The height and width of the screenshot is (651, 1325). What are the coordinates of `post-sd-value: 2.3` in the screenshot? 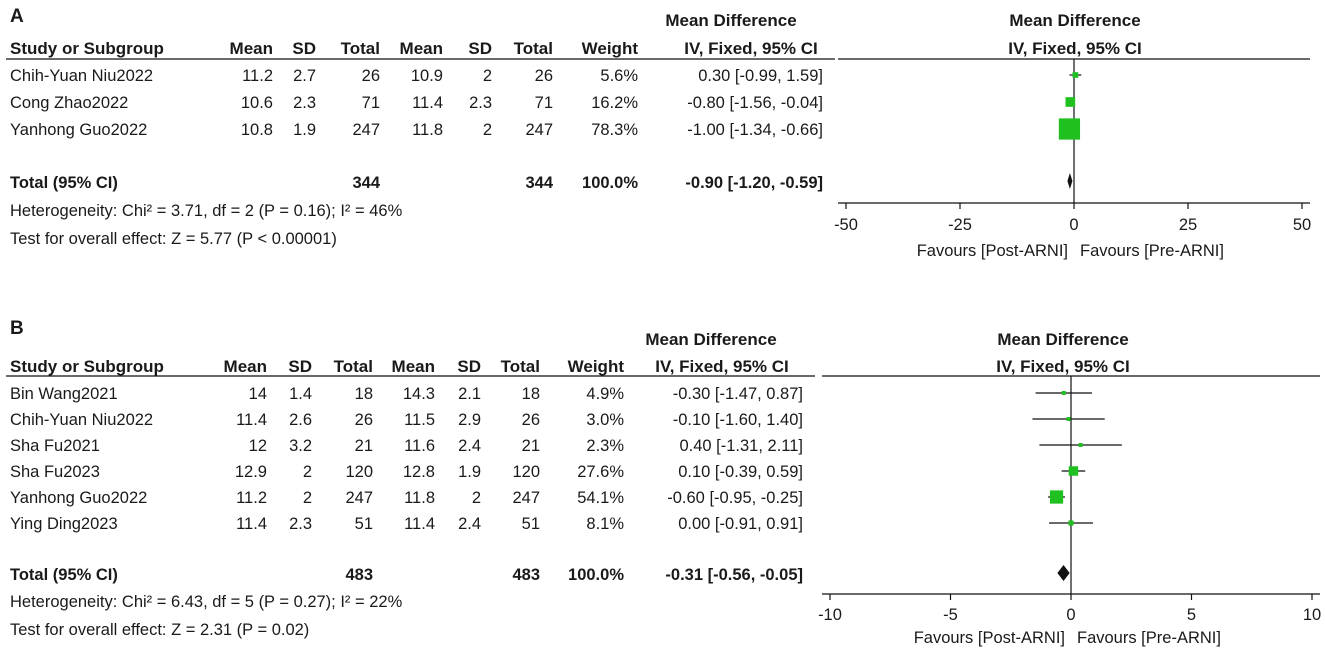 It's located at (304, 103).